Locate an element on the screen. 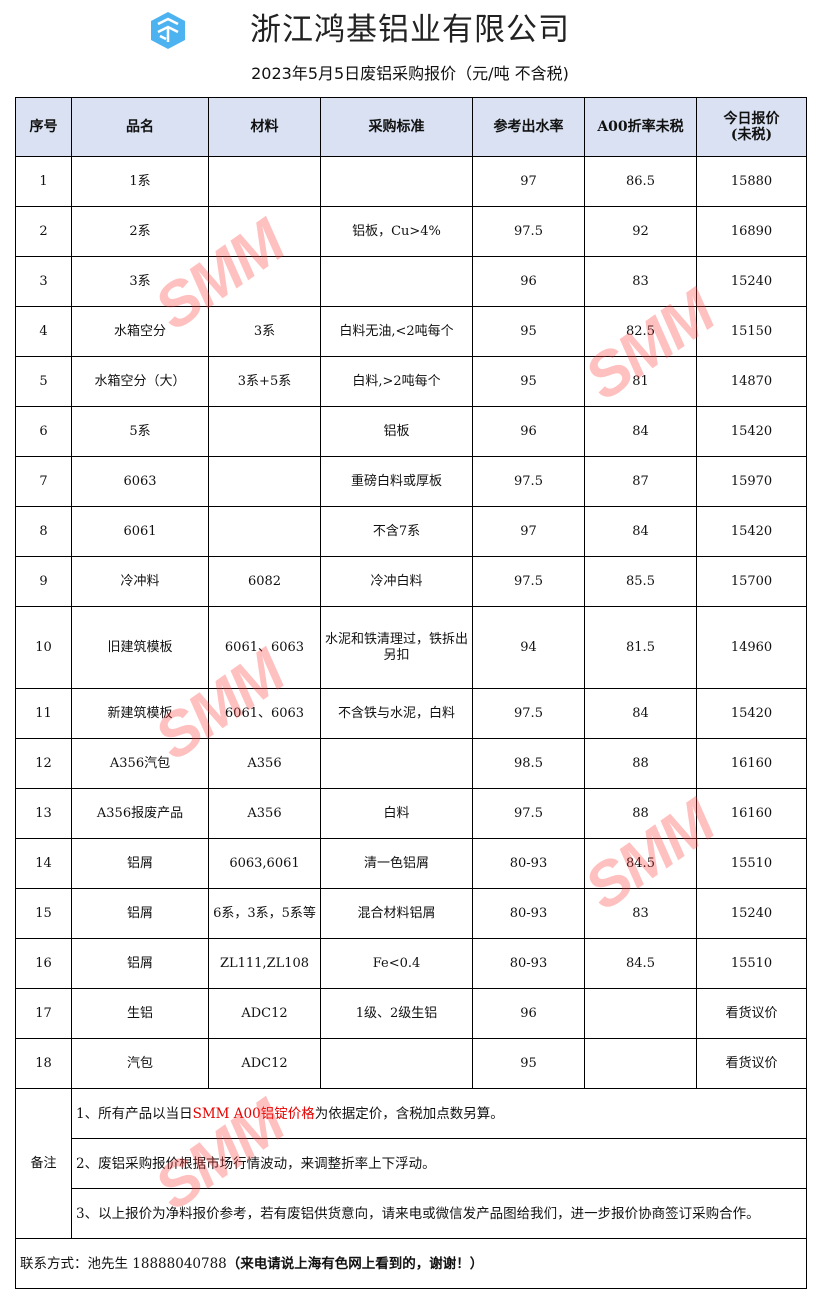 This screenshot has height=1311, width=820. table-row: 9 冷冲料 6082 冷冲白料 97.5 85.5 15700 is located at coordinates (411, 581).